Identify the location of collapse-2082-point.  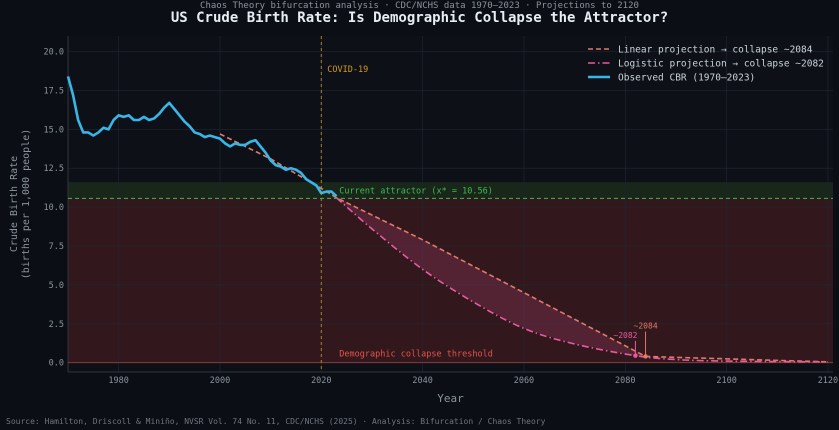
(635, 355).